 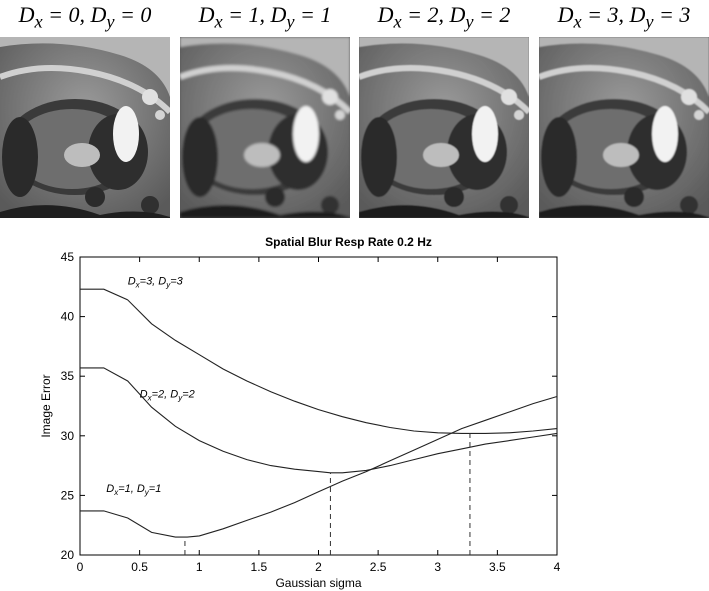 I want to click on y-axis-label: Image Error, so click(x=46, y=405).